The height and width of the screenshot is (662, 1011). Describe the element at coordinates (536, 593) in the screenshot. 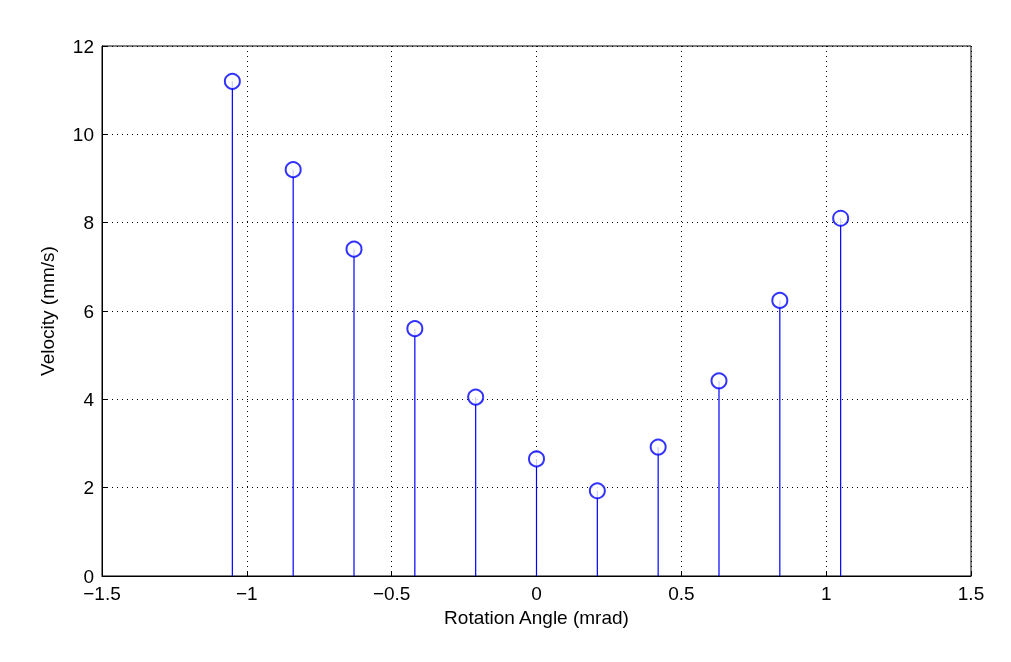

I see `x-tick-label: 0` at that location.